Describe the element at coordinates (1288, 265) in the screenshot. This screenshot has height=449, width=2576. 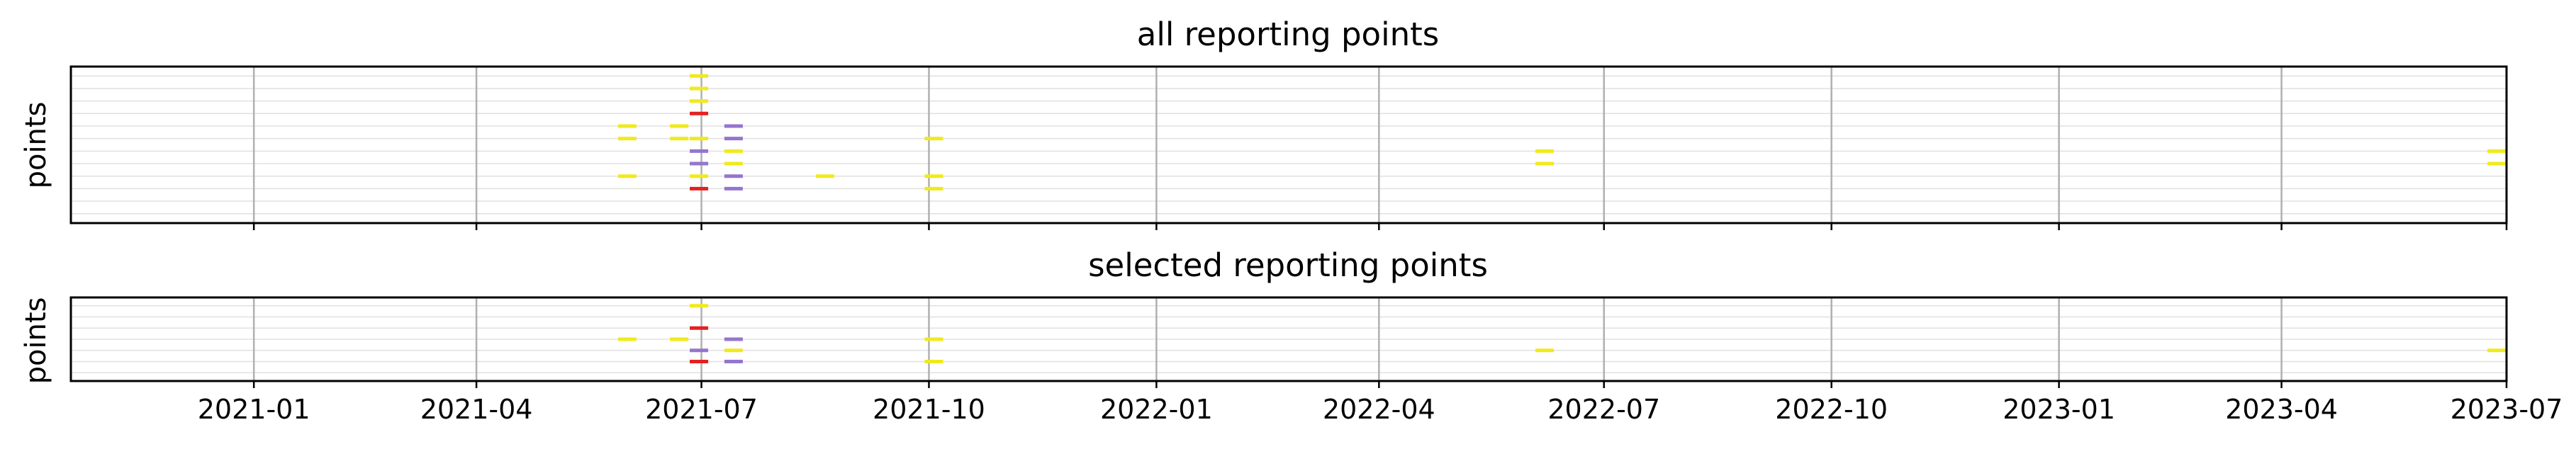
I see `chart-title: selected reporting points` at that location.